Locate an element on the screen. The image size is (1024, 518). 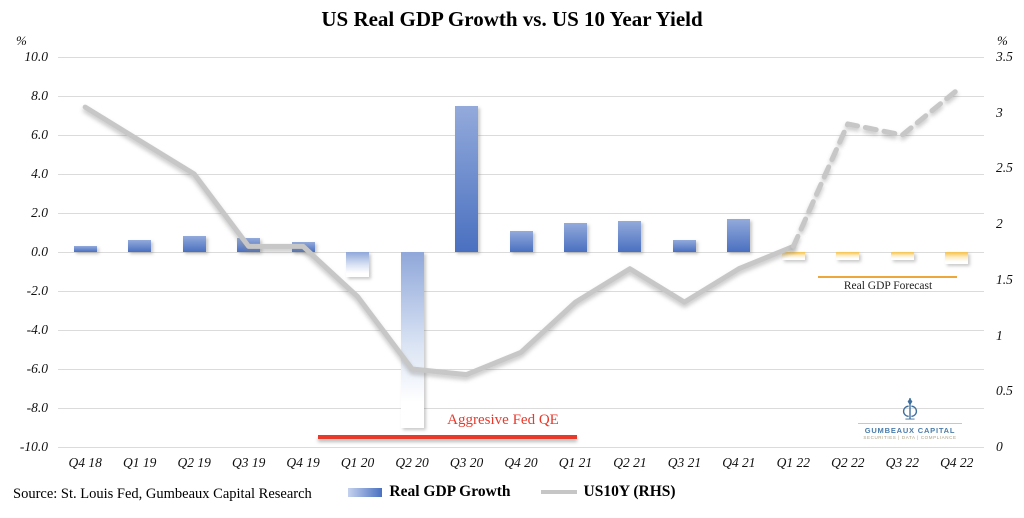
right-axis-tick-label: 2.5 is located at coordinates (1004, 168).